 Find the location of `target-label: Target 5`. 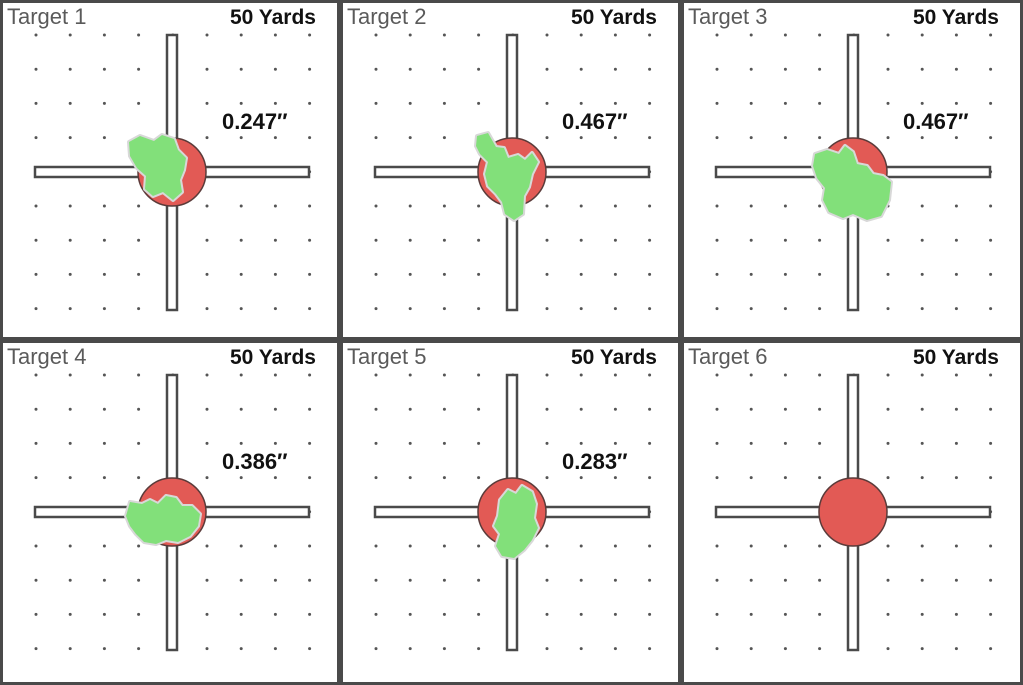

target-label: Target 5 is located at coordinates (387, 356).